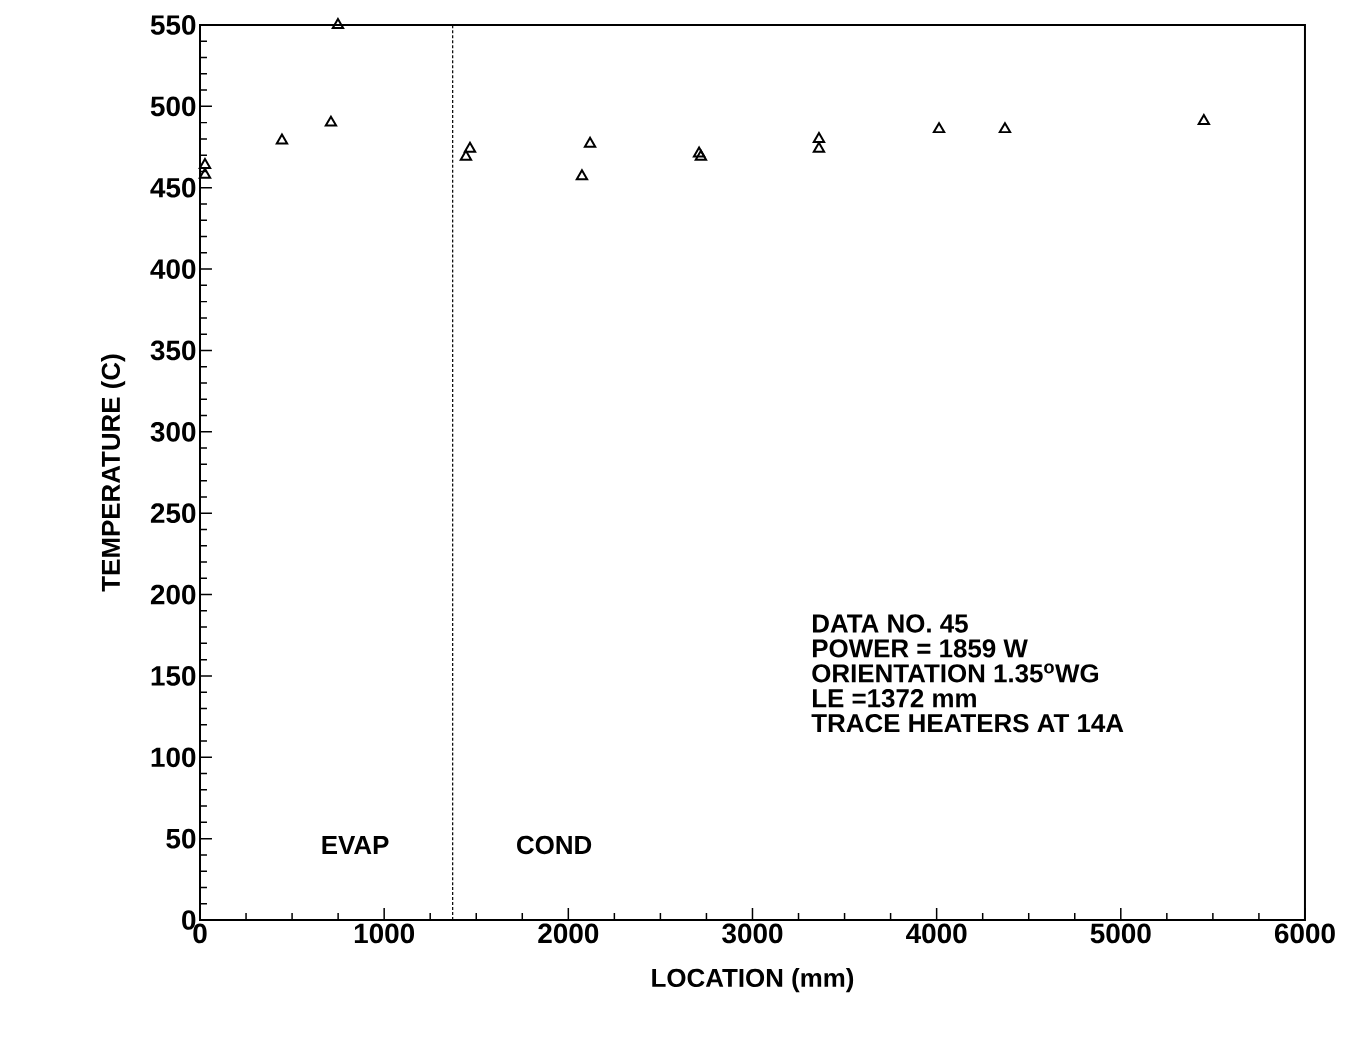 The height and width of the screenshot is (1048, 1357). Describe the element at coordinates (113, 473) in the screenshot. I see `y-axis-title: TEMPERATURE (C)` at that location.